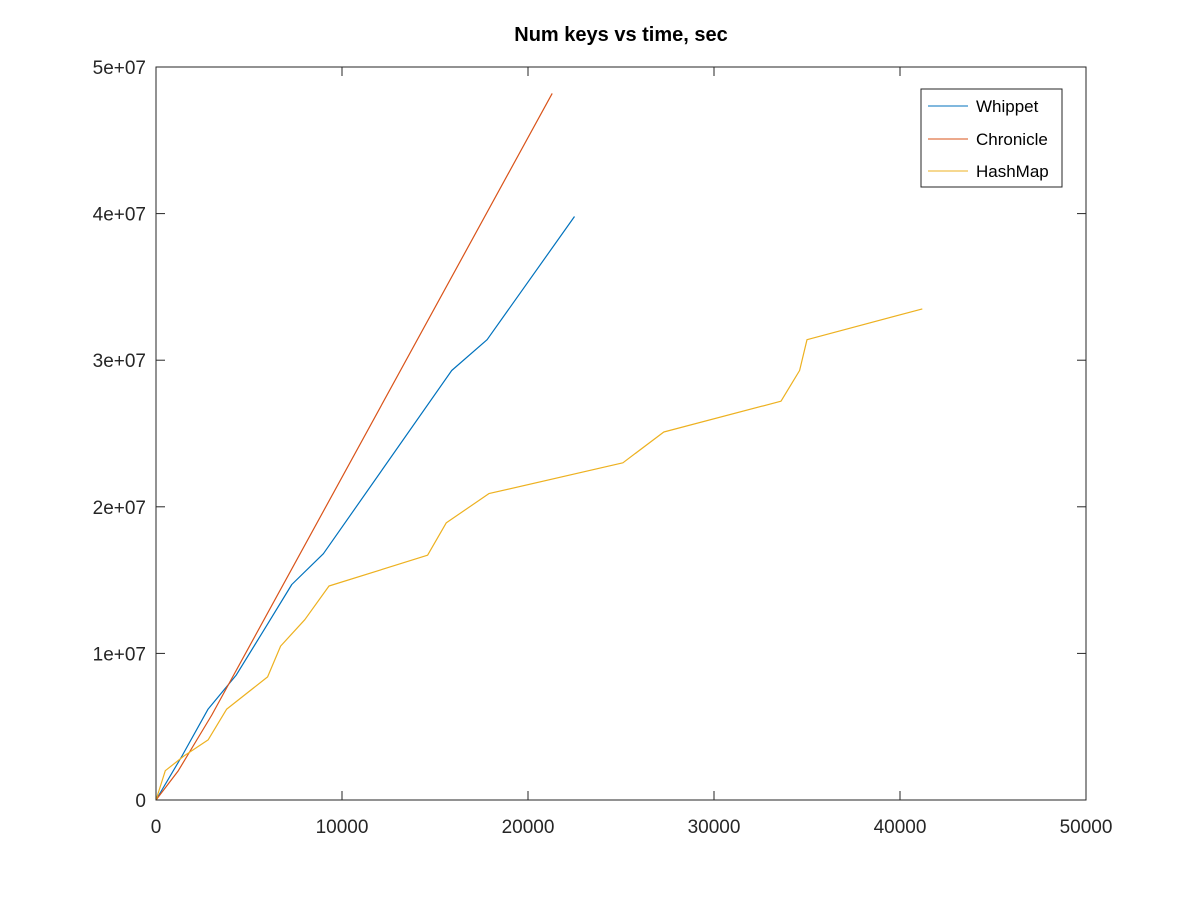 This screenshot has height=900, width=1200. What do you see at coordinates (1086, 827) in the screenshot?
I see `x-tick-label: 50000` at bounding box center [1086, 827].